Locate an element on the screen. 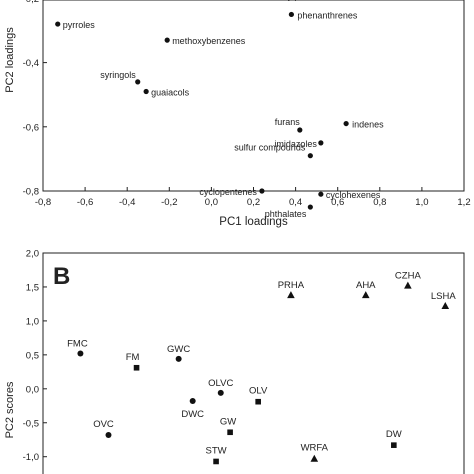 The image size is (474, 474). panel-b-point-label: OVC is located at coordinates (103, 424).